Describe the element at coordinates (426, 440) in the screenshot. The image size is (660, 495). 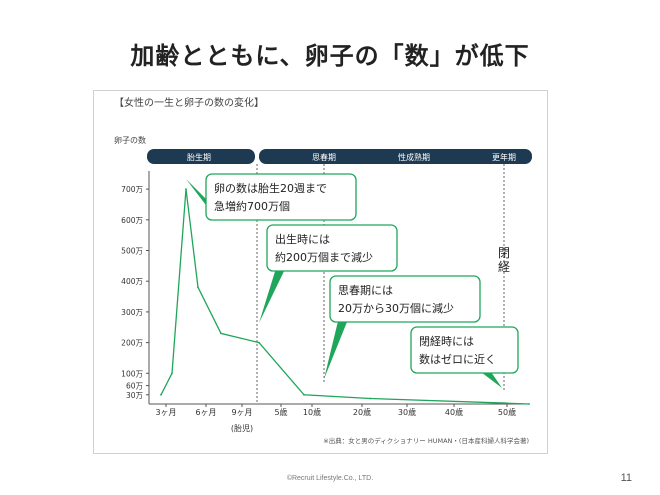
I see `chart-source: ※出典：女と男のディクショナリー HUMAN・(日本産科婦人科学会著)` at that location.